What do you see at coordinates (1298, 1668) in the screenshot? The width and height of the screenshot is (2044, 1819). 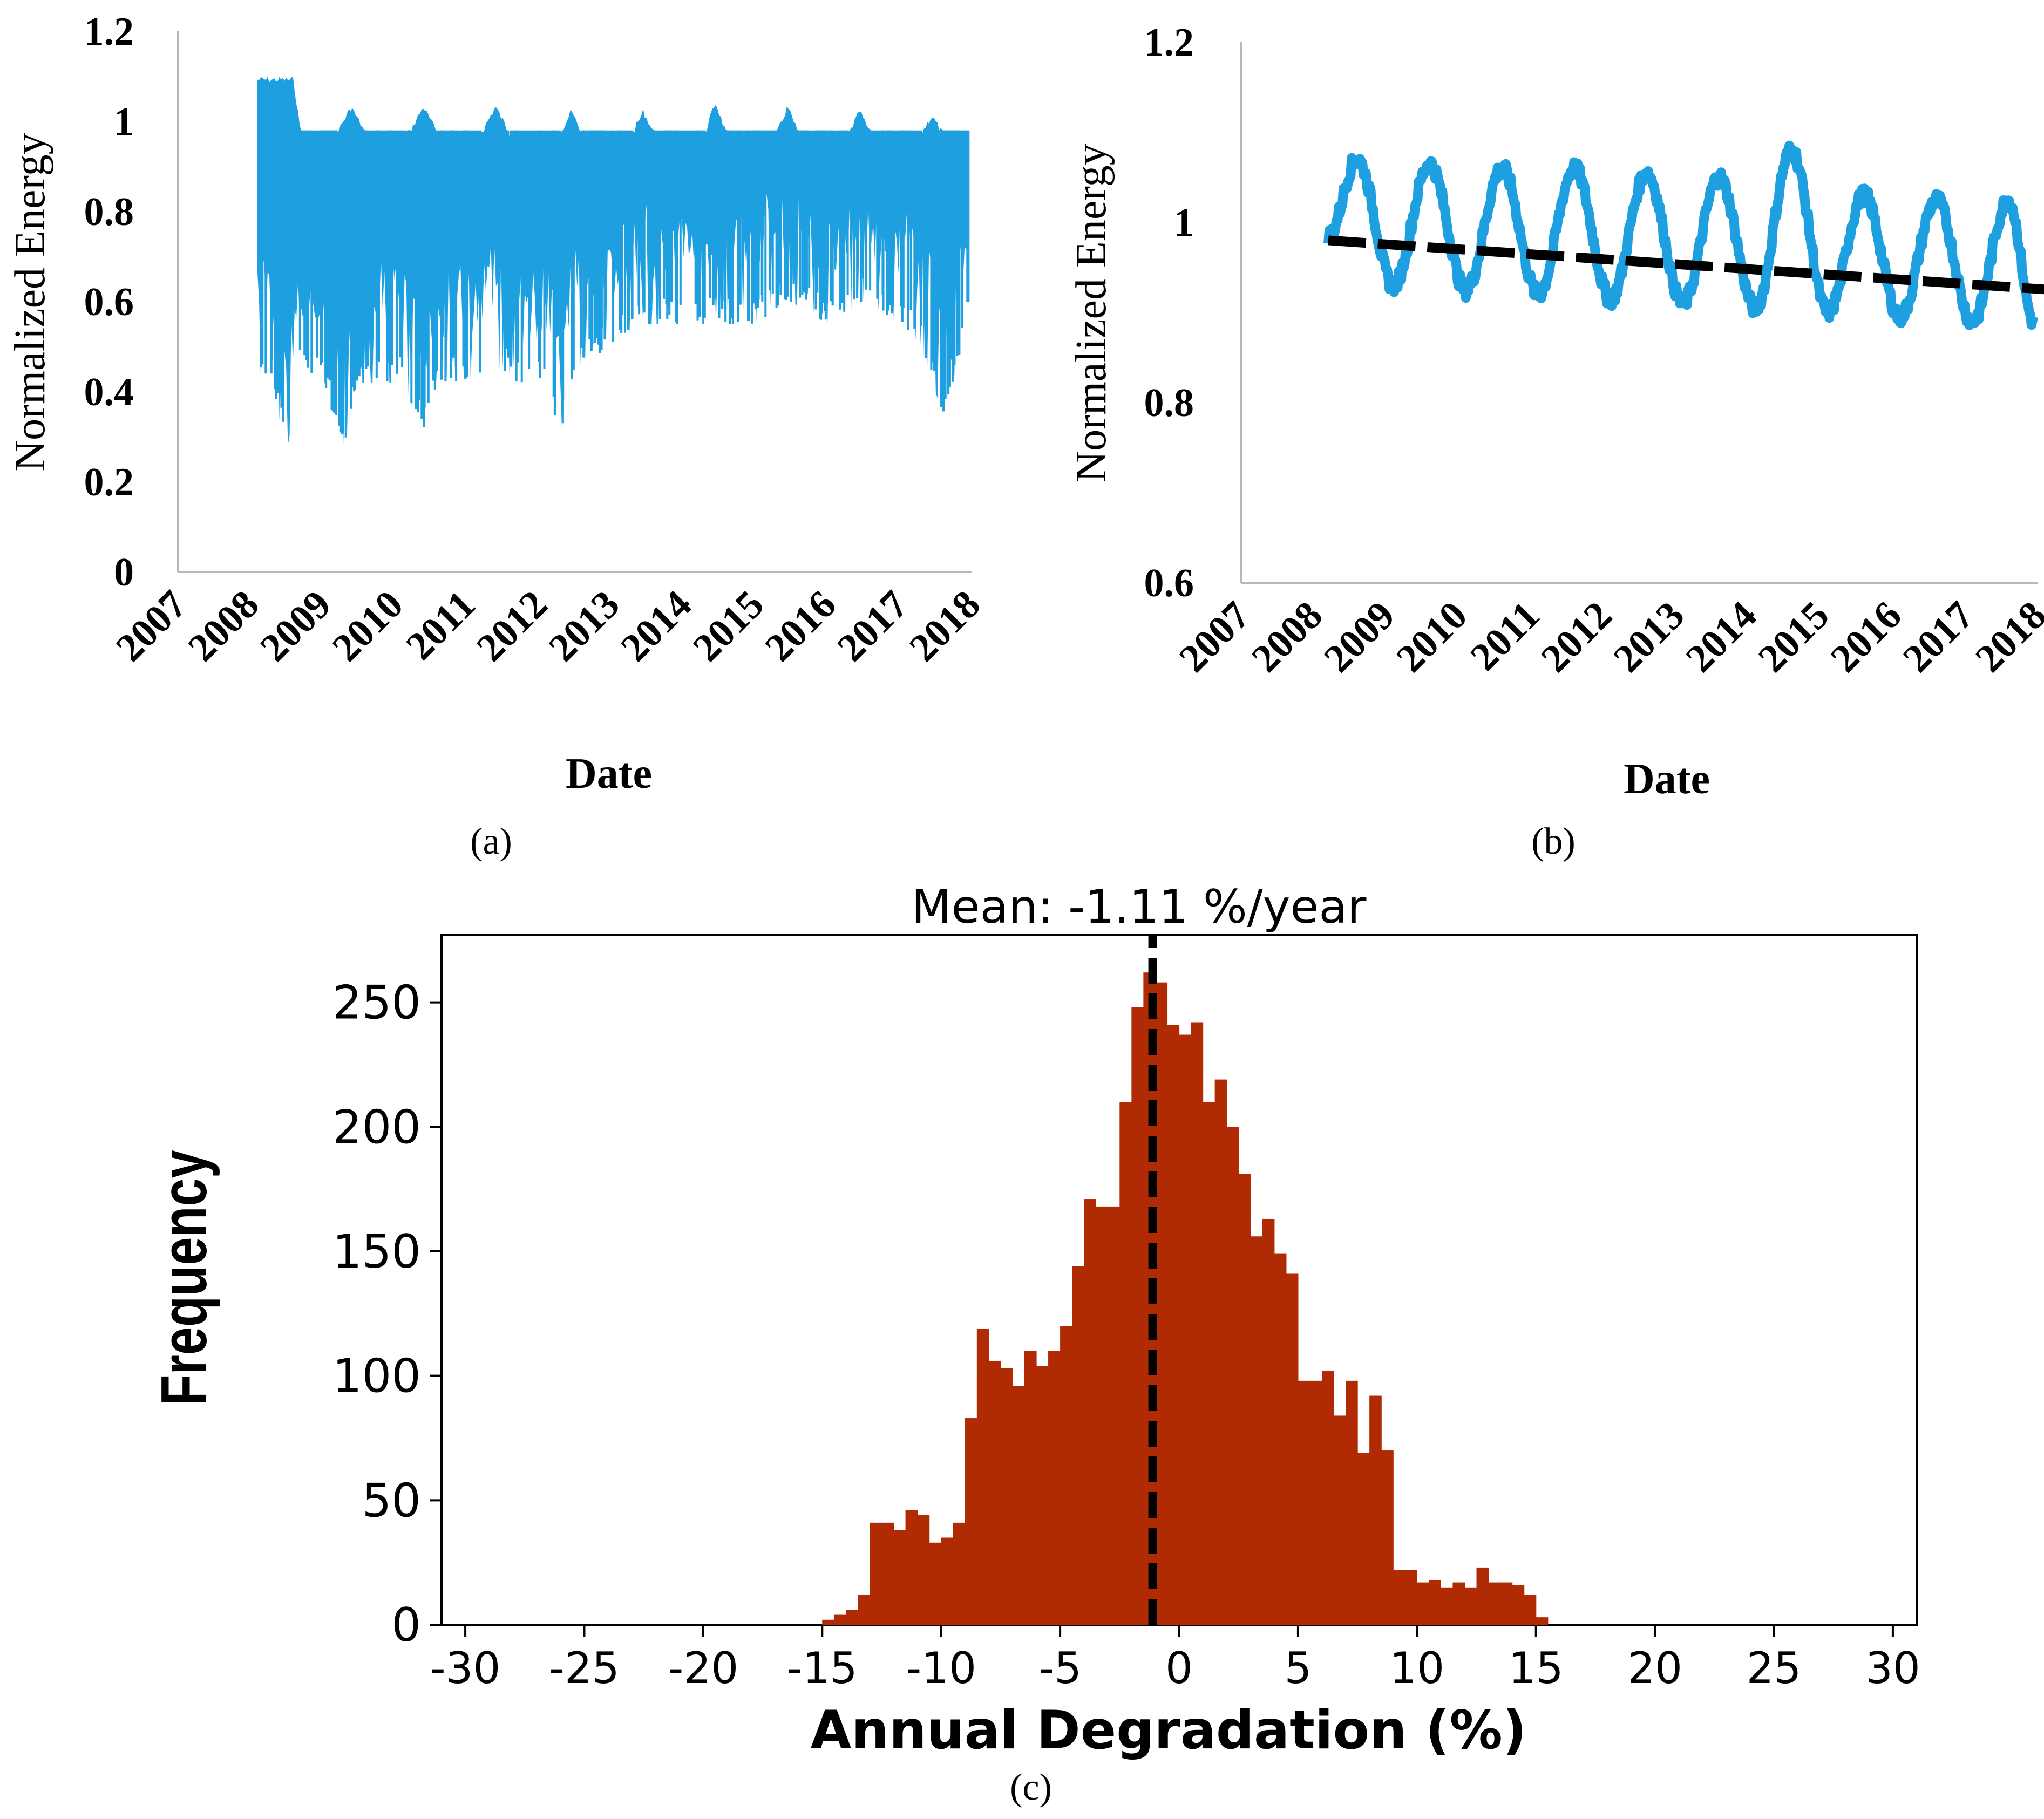 I see `panel-c-x-tick-label: 5` at bounding box center [1298, 1668].